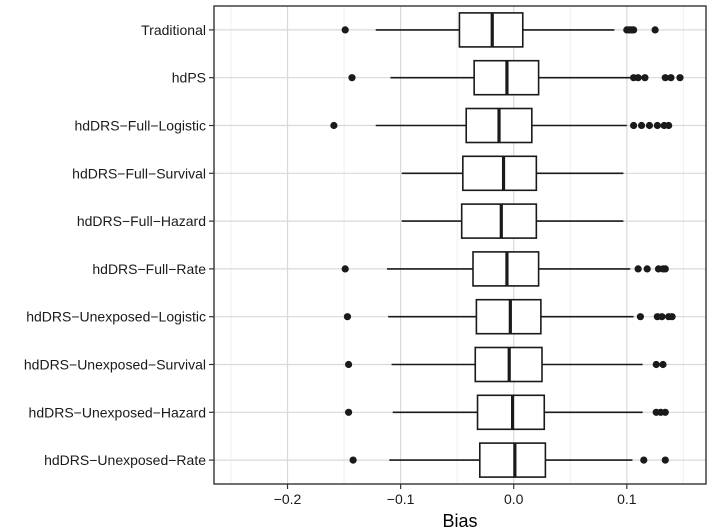 Image resolution: width=709 pixels, height=532 pixels. What do you see at coordinates (117, 412) in the screenshot?
I see `y-tick-label: hdDRS−Unexposed−Hazard` at bounding box center [117, 412].